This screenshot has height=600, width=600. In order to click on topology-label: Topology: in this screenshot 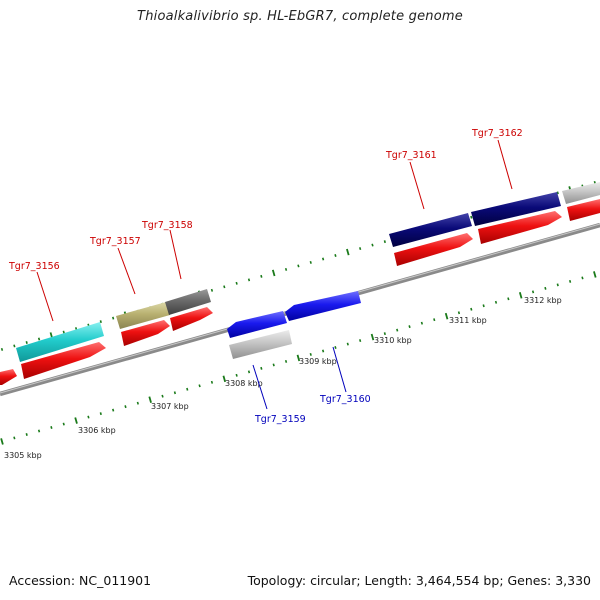, I will do `click(277, 580)`.